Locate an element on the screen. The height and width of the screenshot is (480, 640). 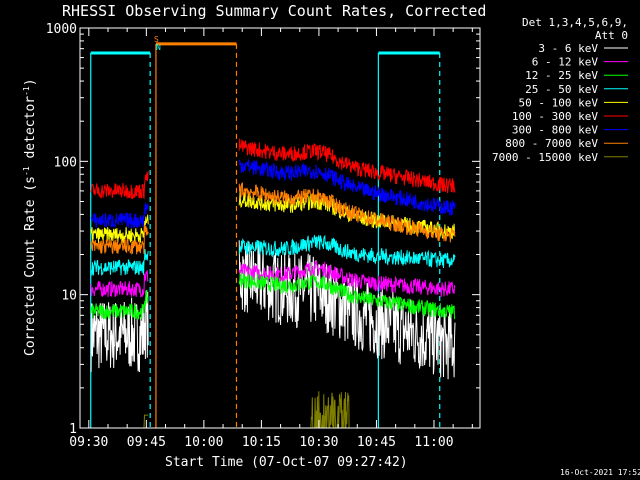
y-axis-label: Corrected Count Rate (s-1 detector-1) is located at coordinates (30, 217).